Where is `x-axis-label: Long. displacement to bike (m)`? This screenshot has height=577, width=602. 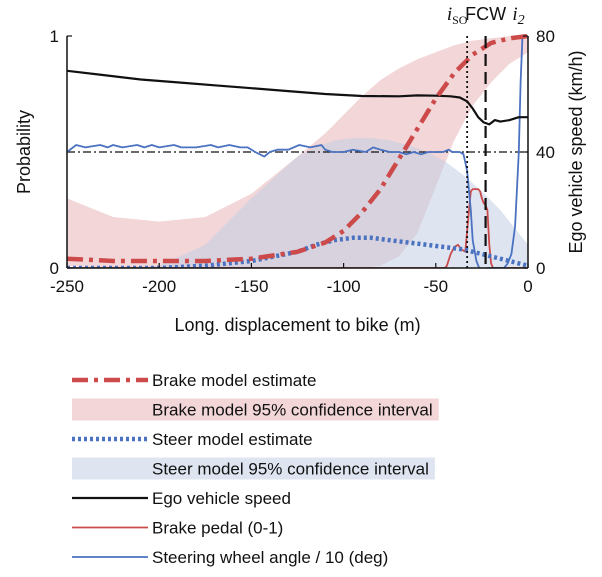
x-axis-label: Long. displacement to bike (m) is located at coordinates (297, 325).